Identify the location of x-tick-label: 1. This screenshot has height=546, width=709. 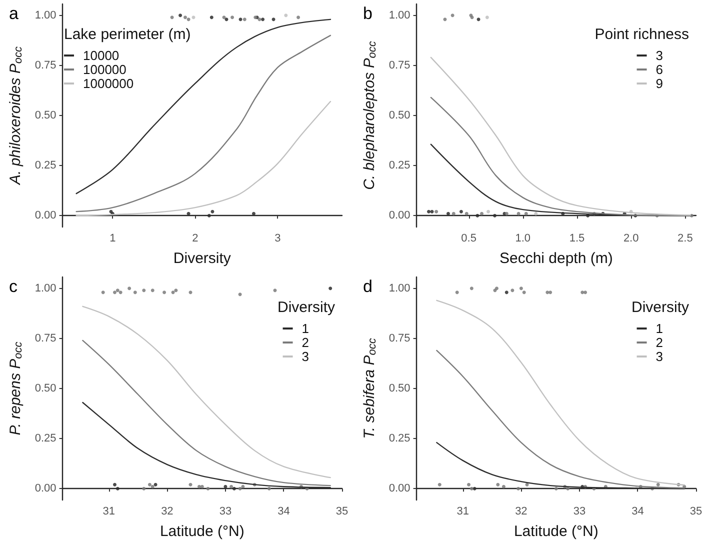
(113, 238).